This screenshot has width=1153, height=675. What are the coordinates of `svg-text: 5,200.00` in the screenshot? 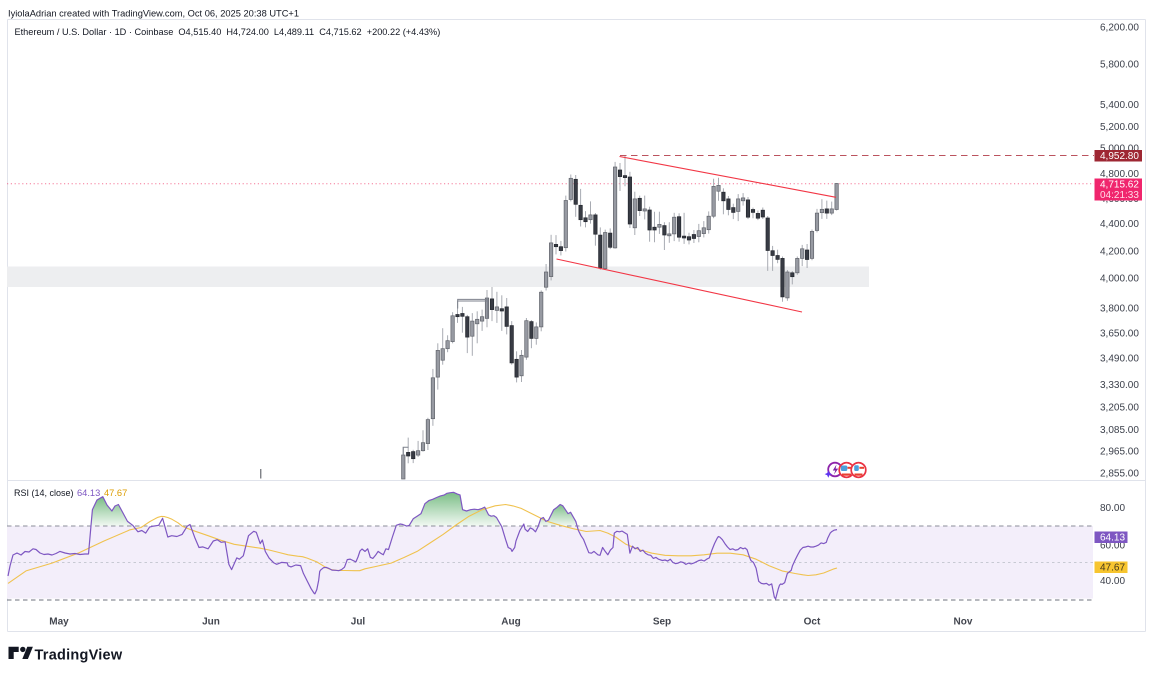 It's located at (1119, 127).